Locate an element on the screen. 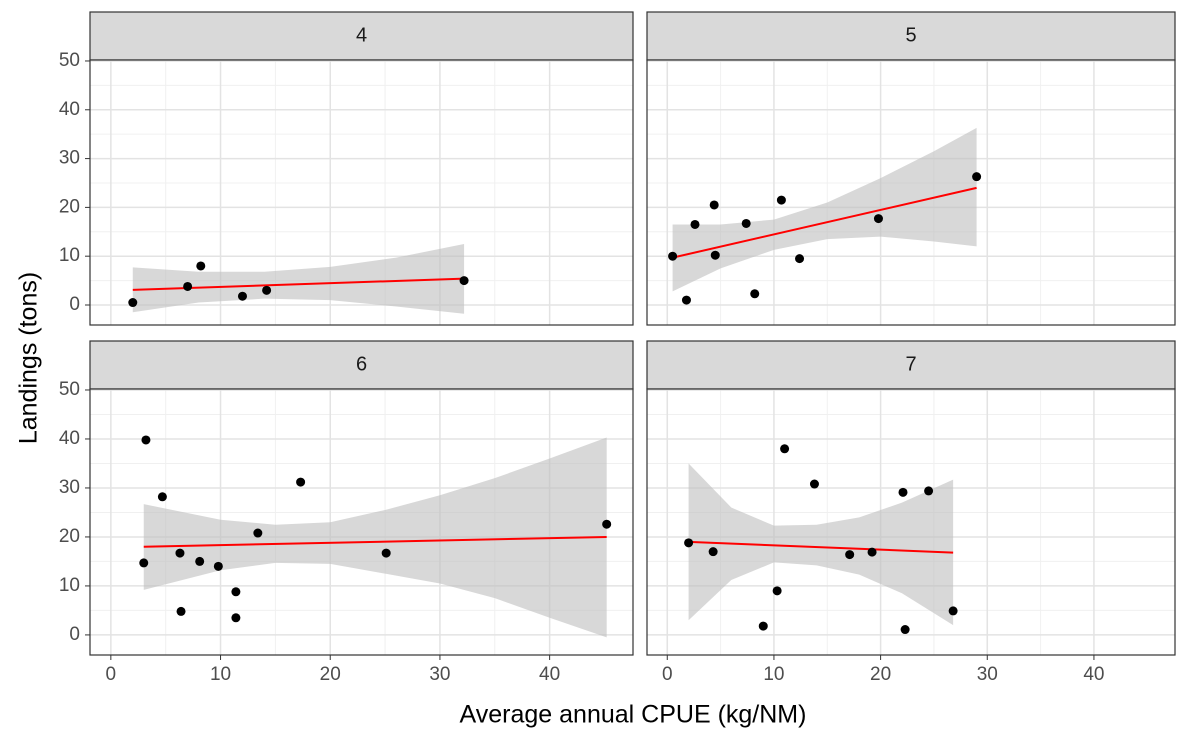 The height and width of the screenshot is (738, 1187). strip-label: 5 is located at coordinates (910, 35).